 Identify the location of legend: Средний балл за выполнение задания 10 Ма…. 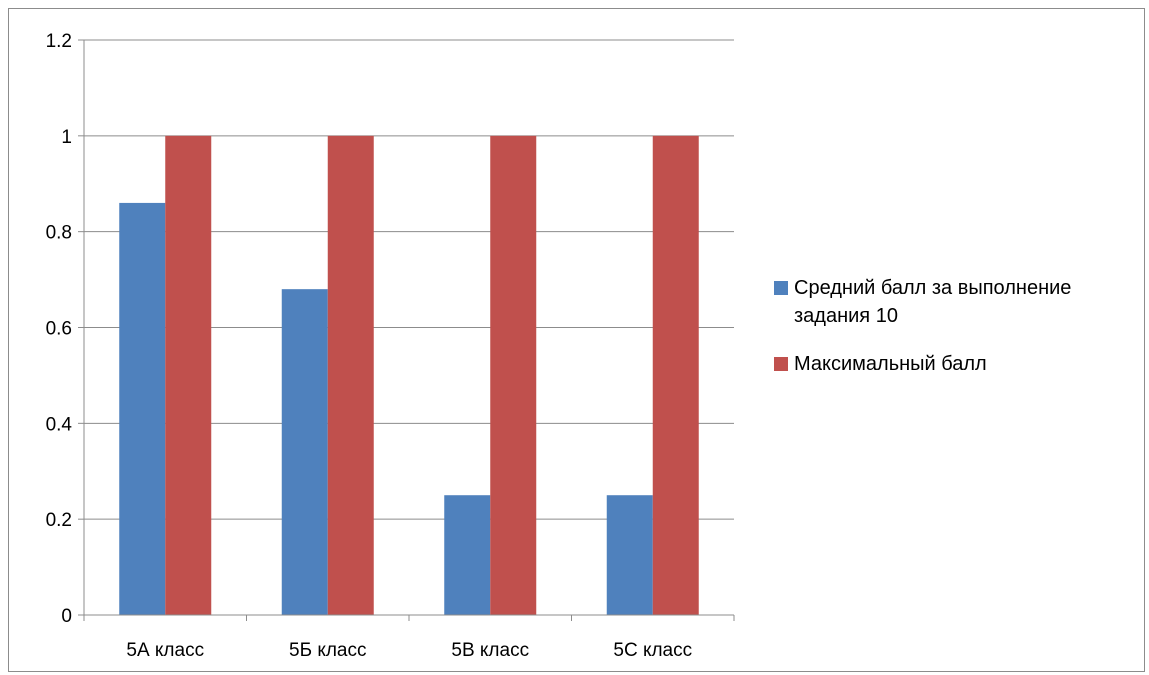
(954, 336).